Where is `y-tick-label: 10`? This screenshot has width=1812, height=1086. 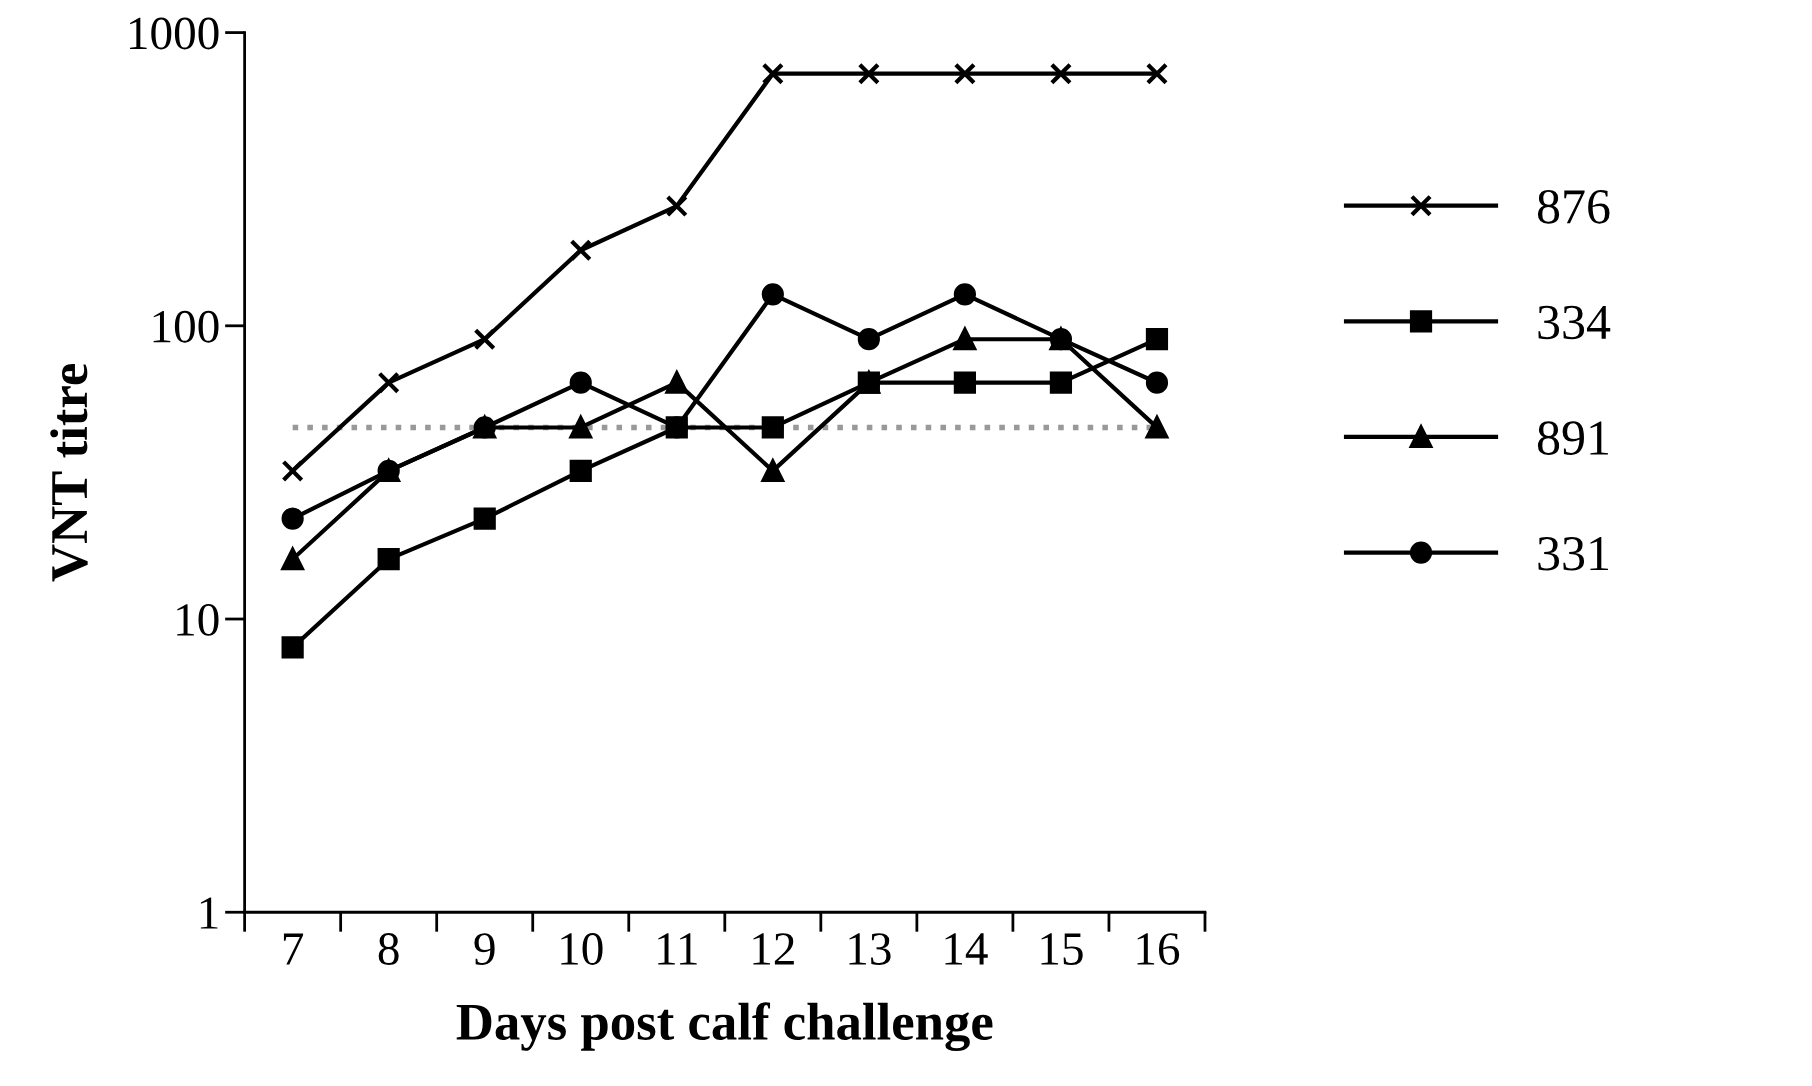
y-tick-label: 10 is located at coordinates (198, 620).